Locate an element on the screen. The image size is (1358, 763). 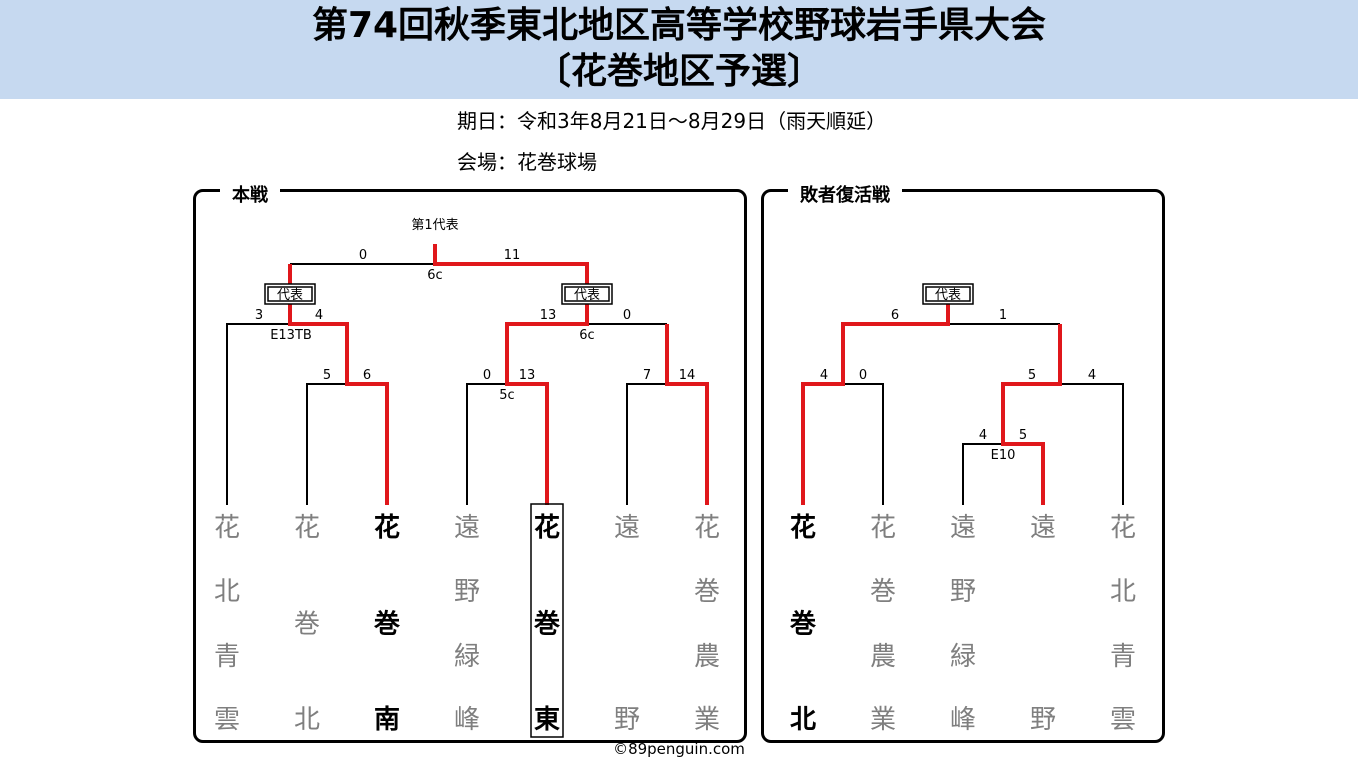
champion-label: 第1代表 is located at coordinates (434, 225).